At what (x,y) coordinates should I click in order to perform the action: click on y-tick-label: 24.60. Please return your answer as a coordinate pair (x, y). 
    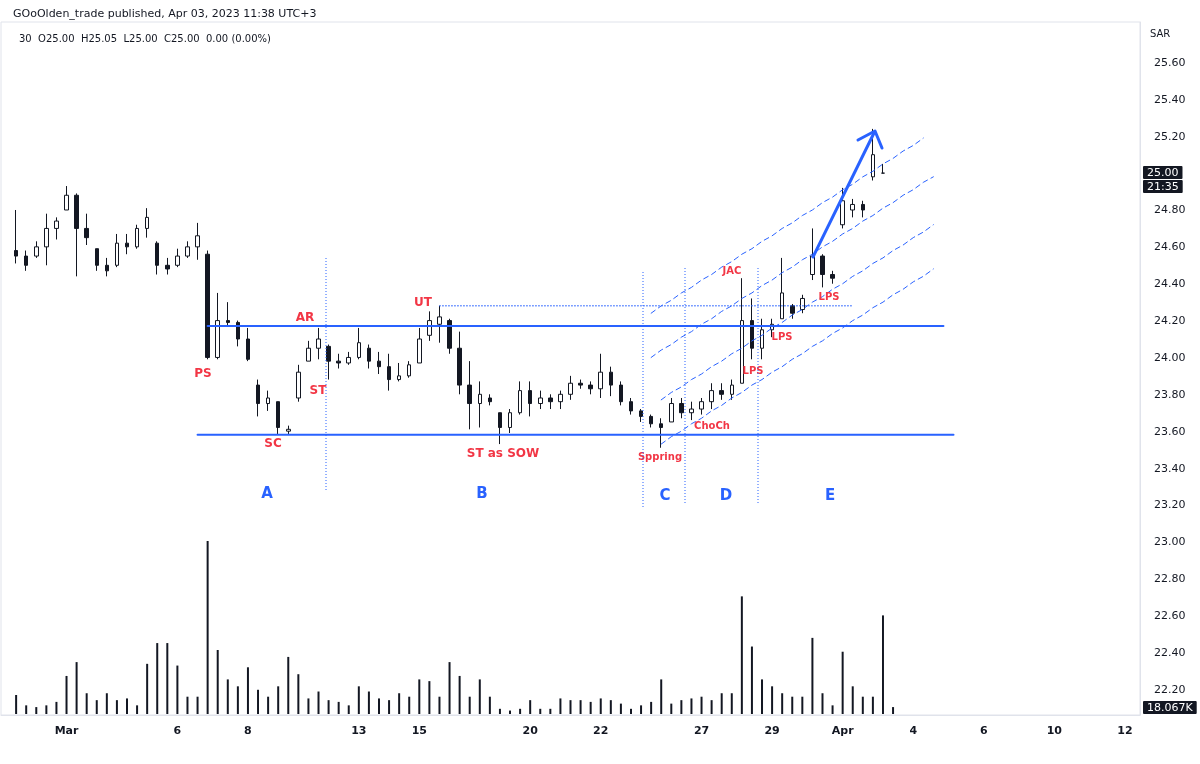
    Looking at the image, I should click on (1170, 247).